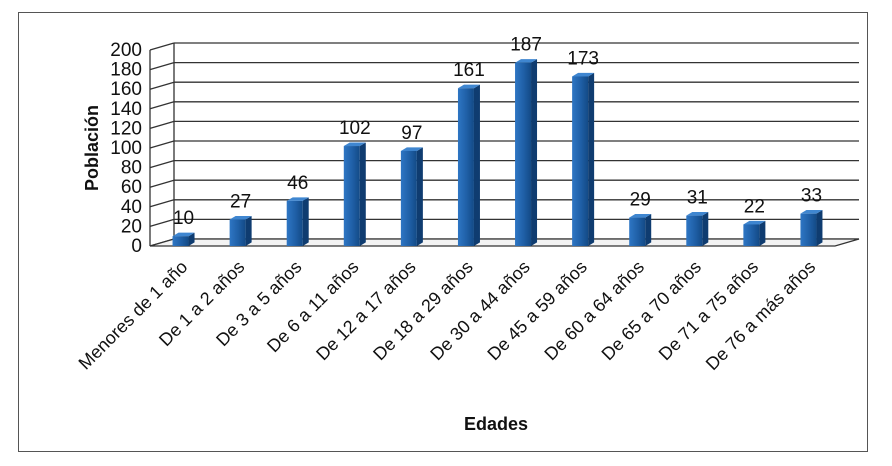  Describe the element at coordinates (126, 109) in the screenshot. I see `y-tick-label: 140` at that location.